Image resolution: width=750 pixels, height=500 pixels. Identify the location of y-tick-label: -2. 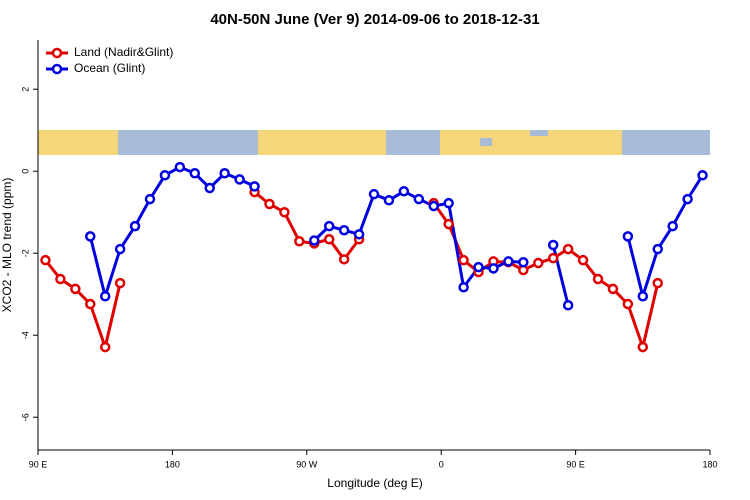
(25, 253).